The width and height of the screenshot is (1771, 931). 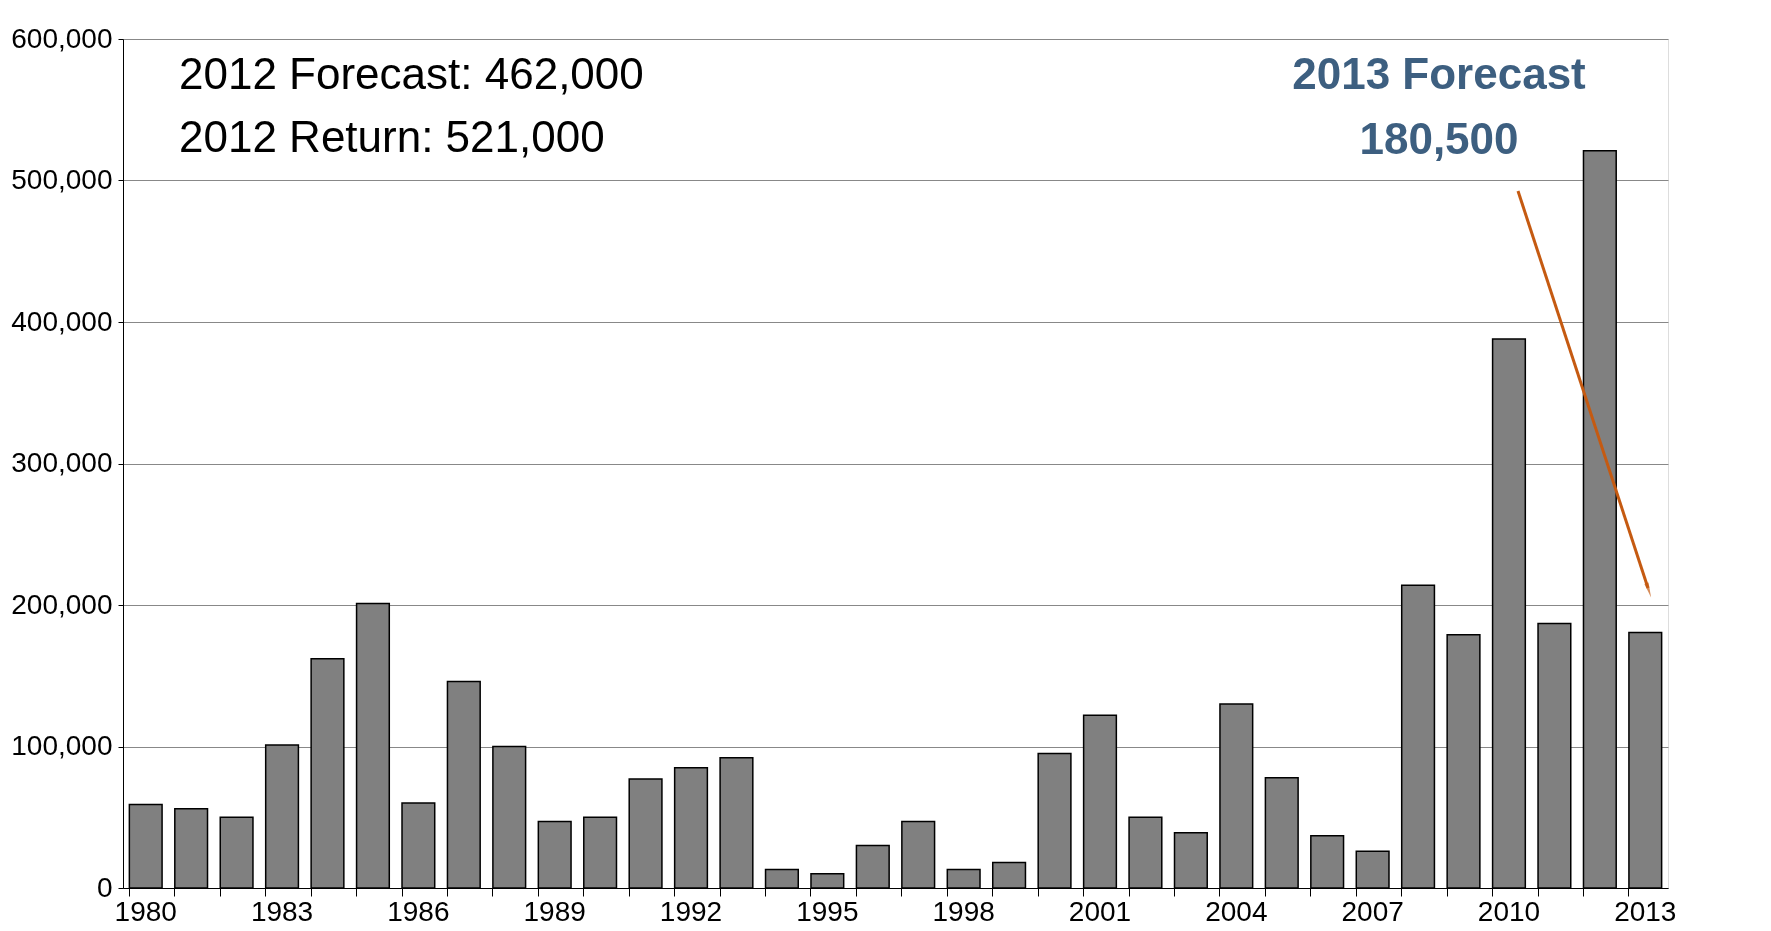 What do you see at coordinates (418, 911) in the screenshot?
I see `x-tick-label: 1986` at bounding box center [418, 911].